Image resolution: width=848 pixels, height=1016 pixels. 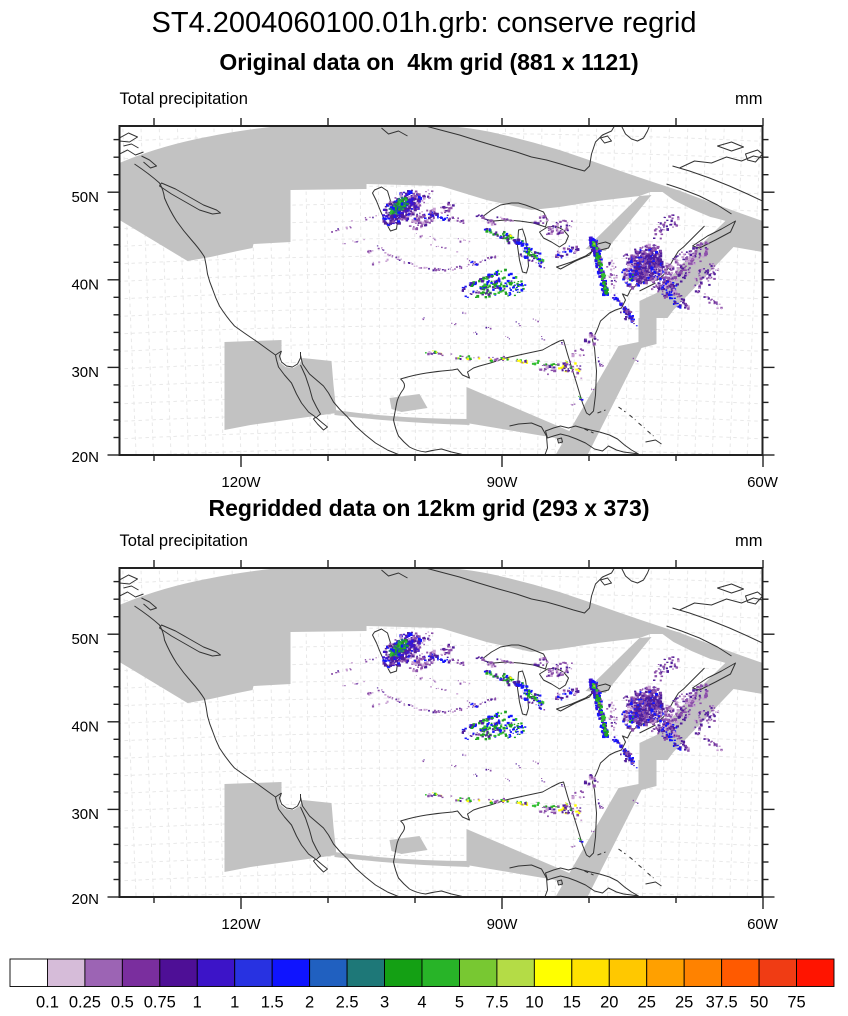 I want to click on svg-text: 2.5, so click(x=347, y=1003).